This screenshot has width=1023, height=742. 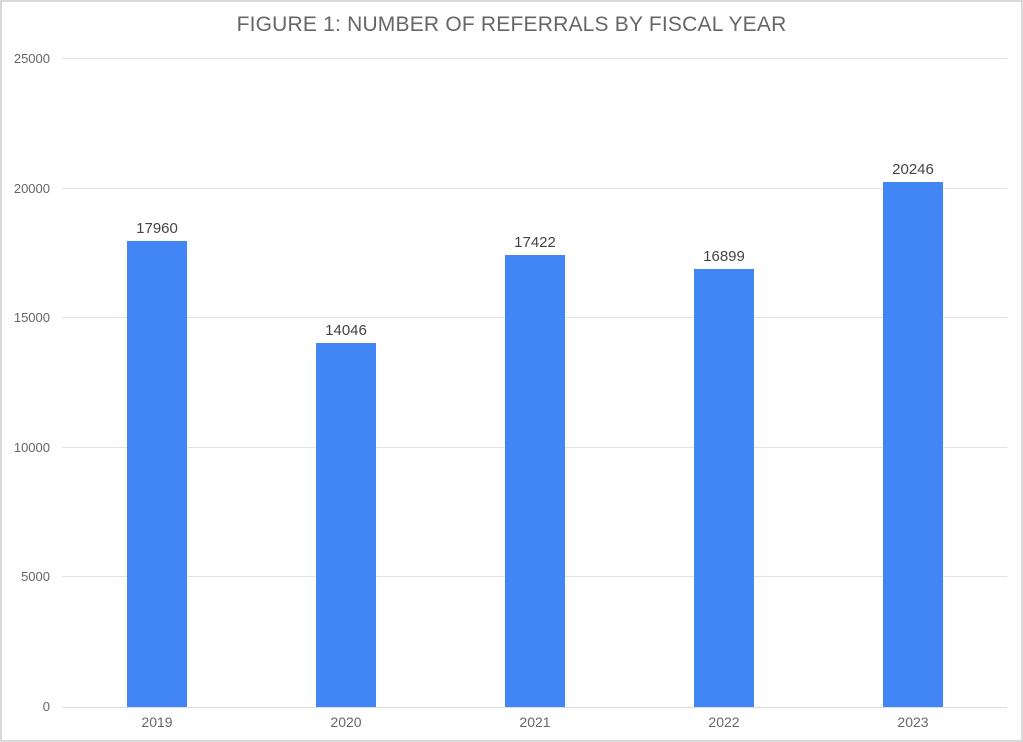 What do you see at coordinates (724, 256) in the screenshot?
I see `bar-value-label-2022: 16899` at bounding box center [724, 256].